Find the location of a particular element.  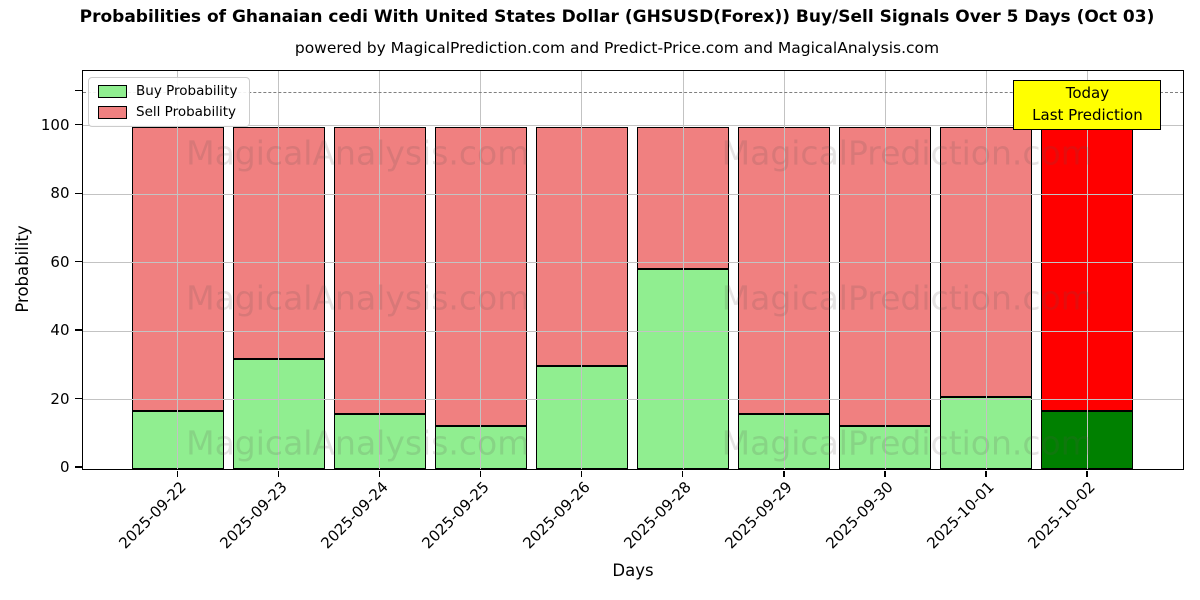

threshold-dashed-line is located at coordinates (633, 92).